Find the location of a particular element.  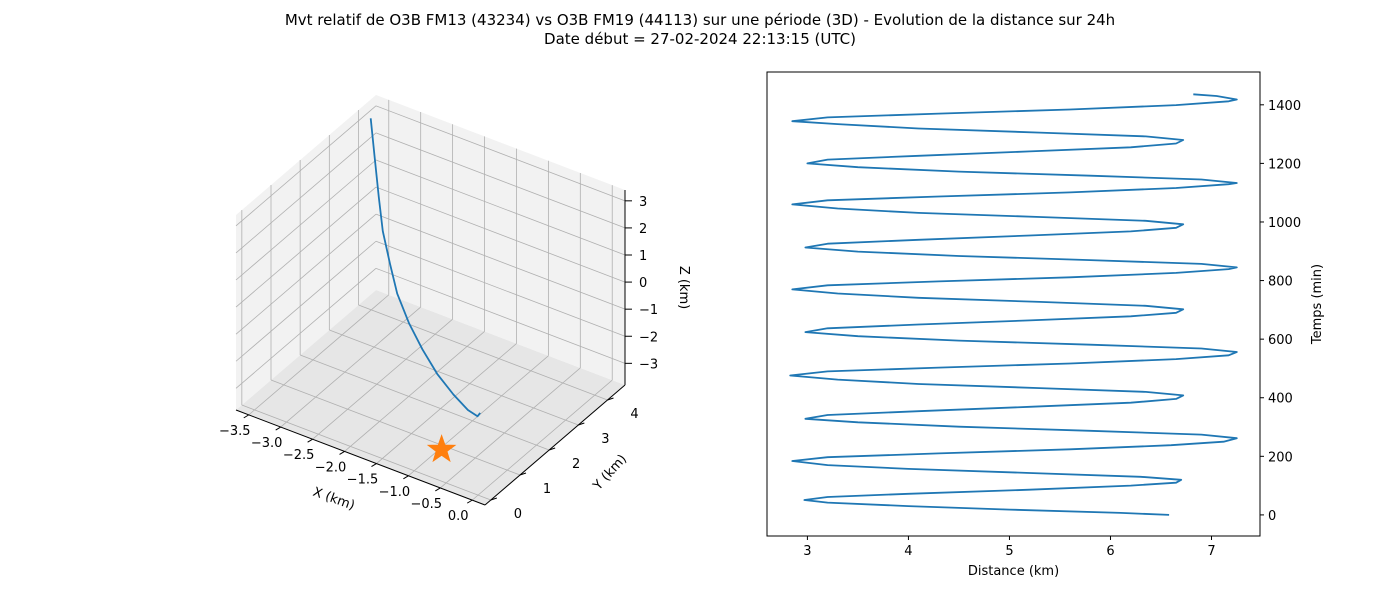

y-tick-label: 1200 is located at coordinates (1284, 164).